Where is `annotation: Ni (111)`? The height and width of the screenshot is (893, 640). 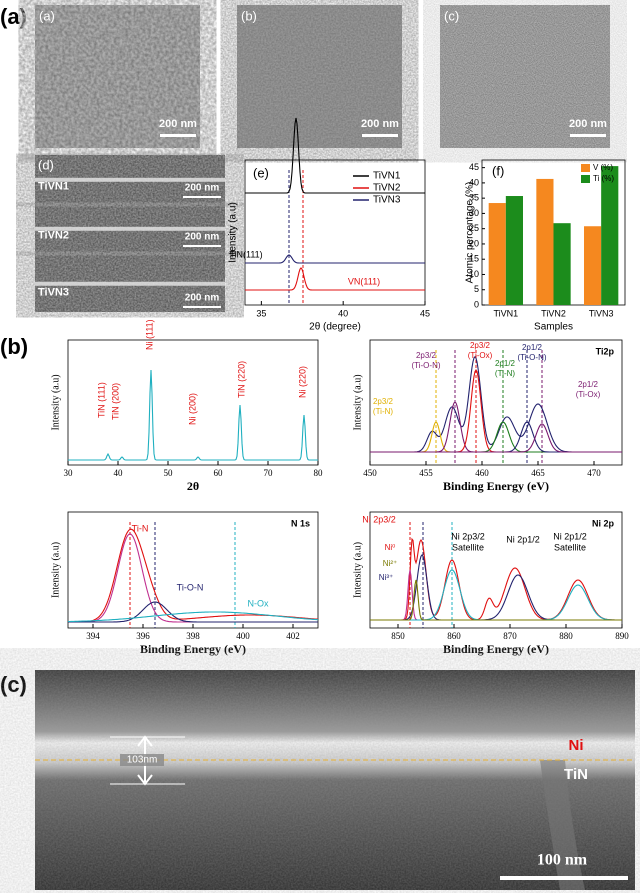
annotation: Ni (111) is located at coordinates (149, 334).